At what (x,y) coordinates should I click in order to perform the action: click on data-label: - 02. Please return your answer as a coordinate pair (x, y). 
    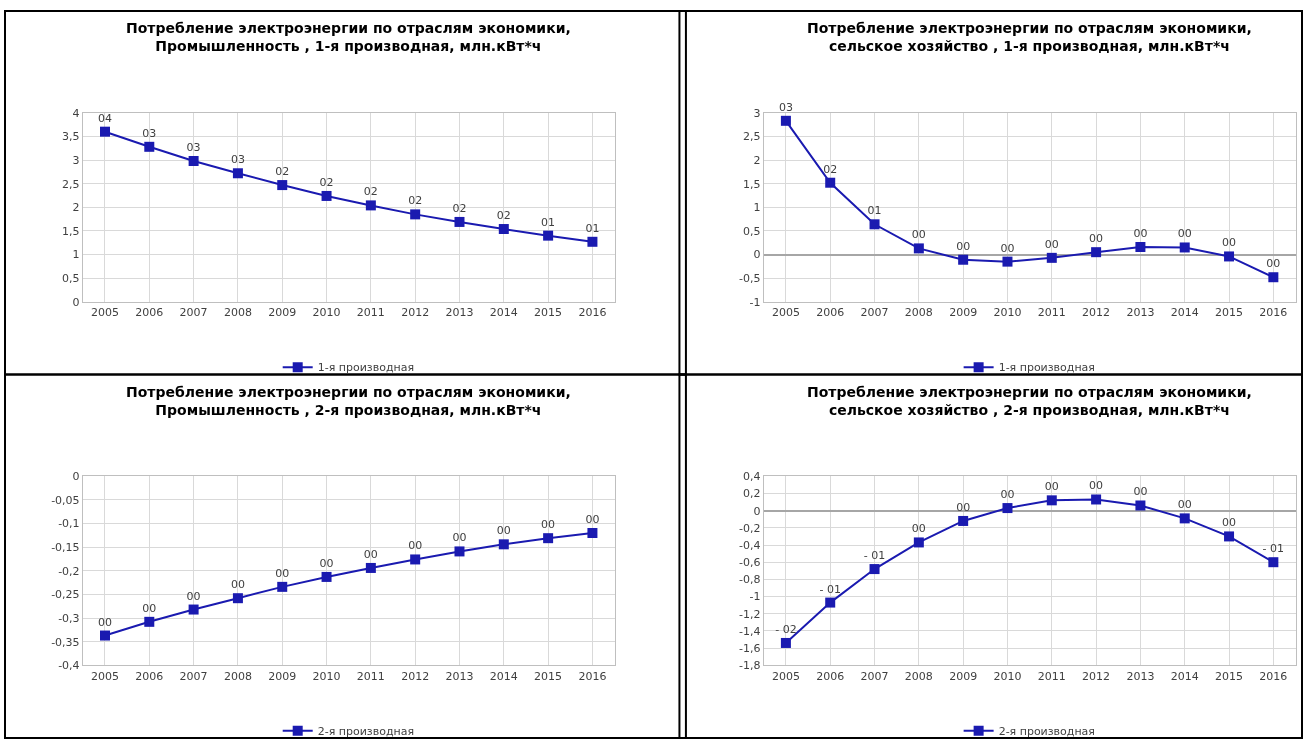
    Looking at the image, I should click on (786, 629).